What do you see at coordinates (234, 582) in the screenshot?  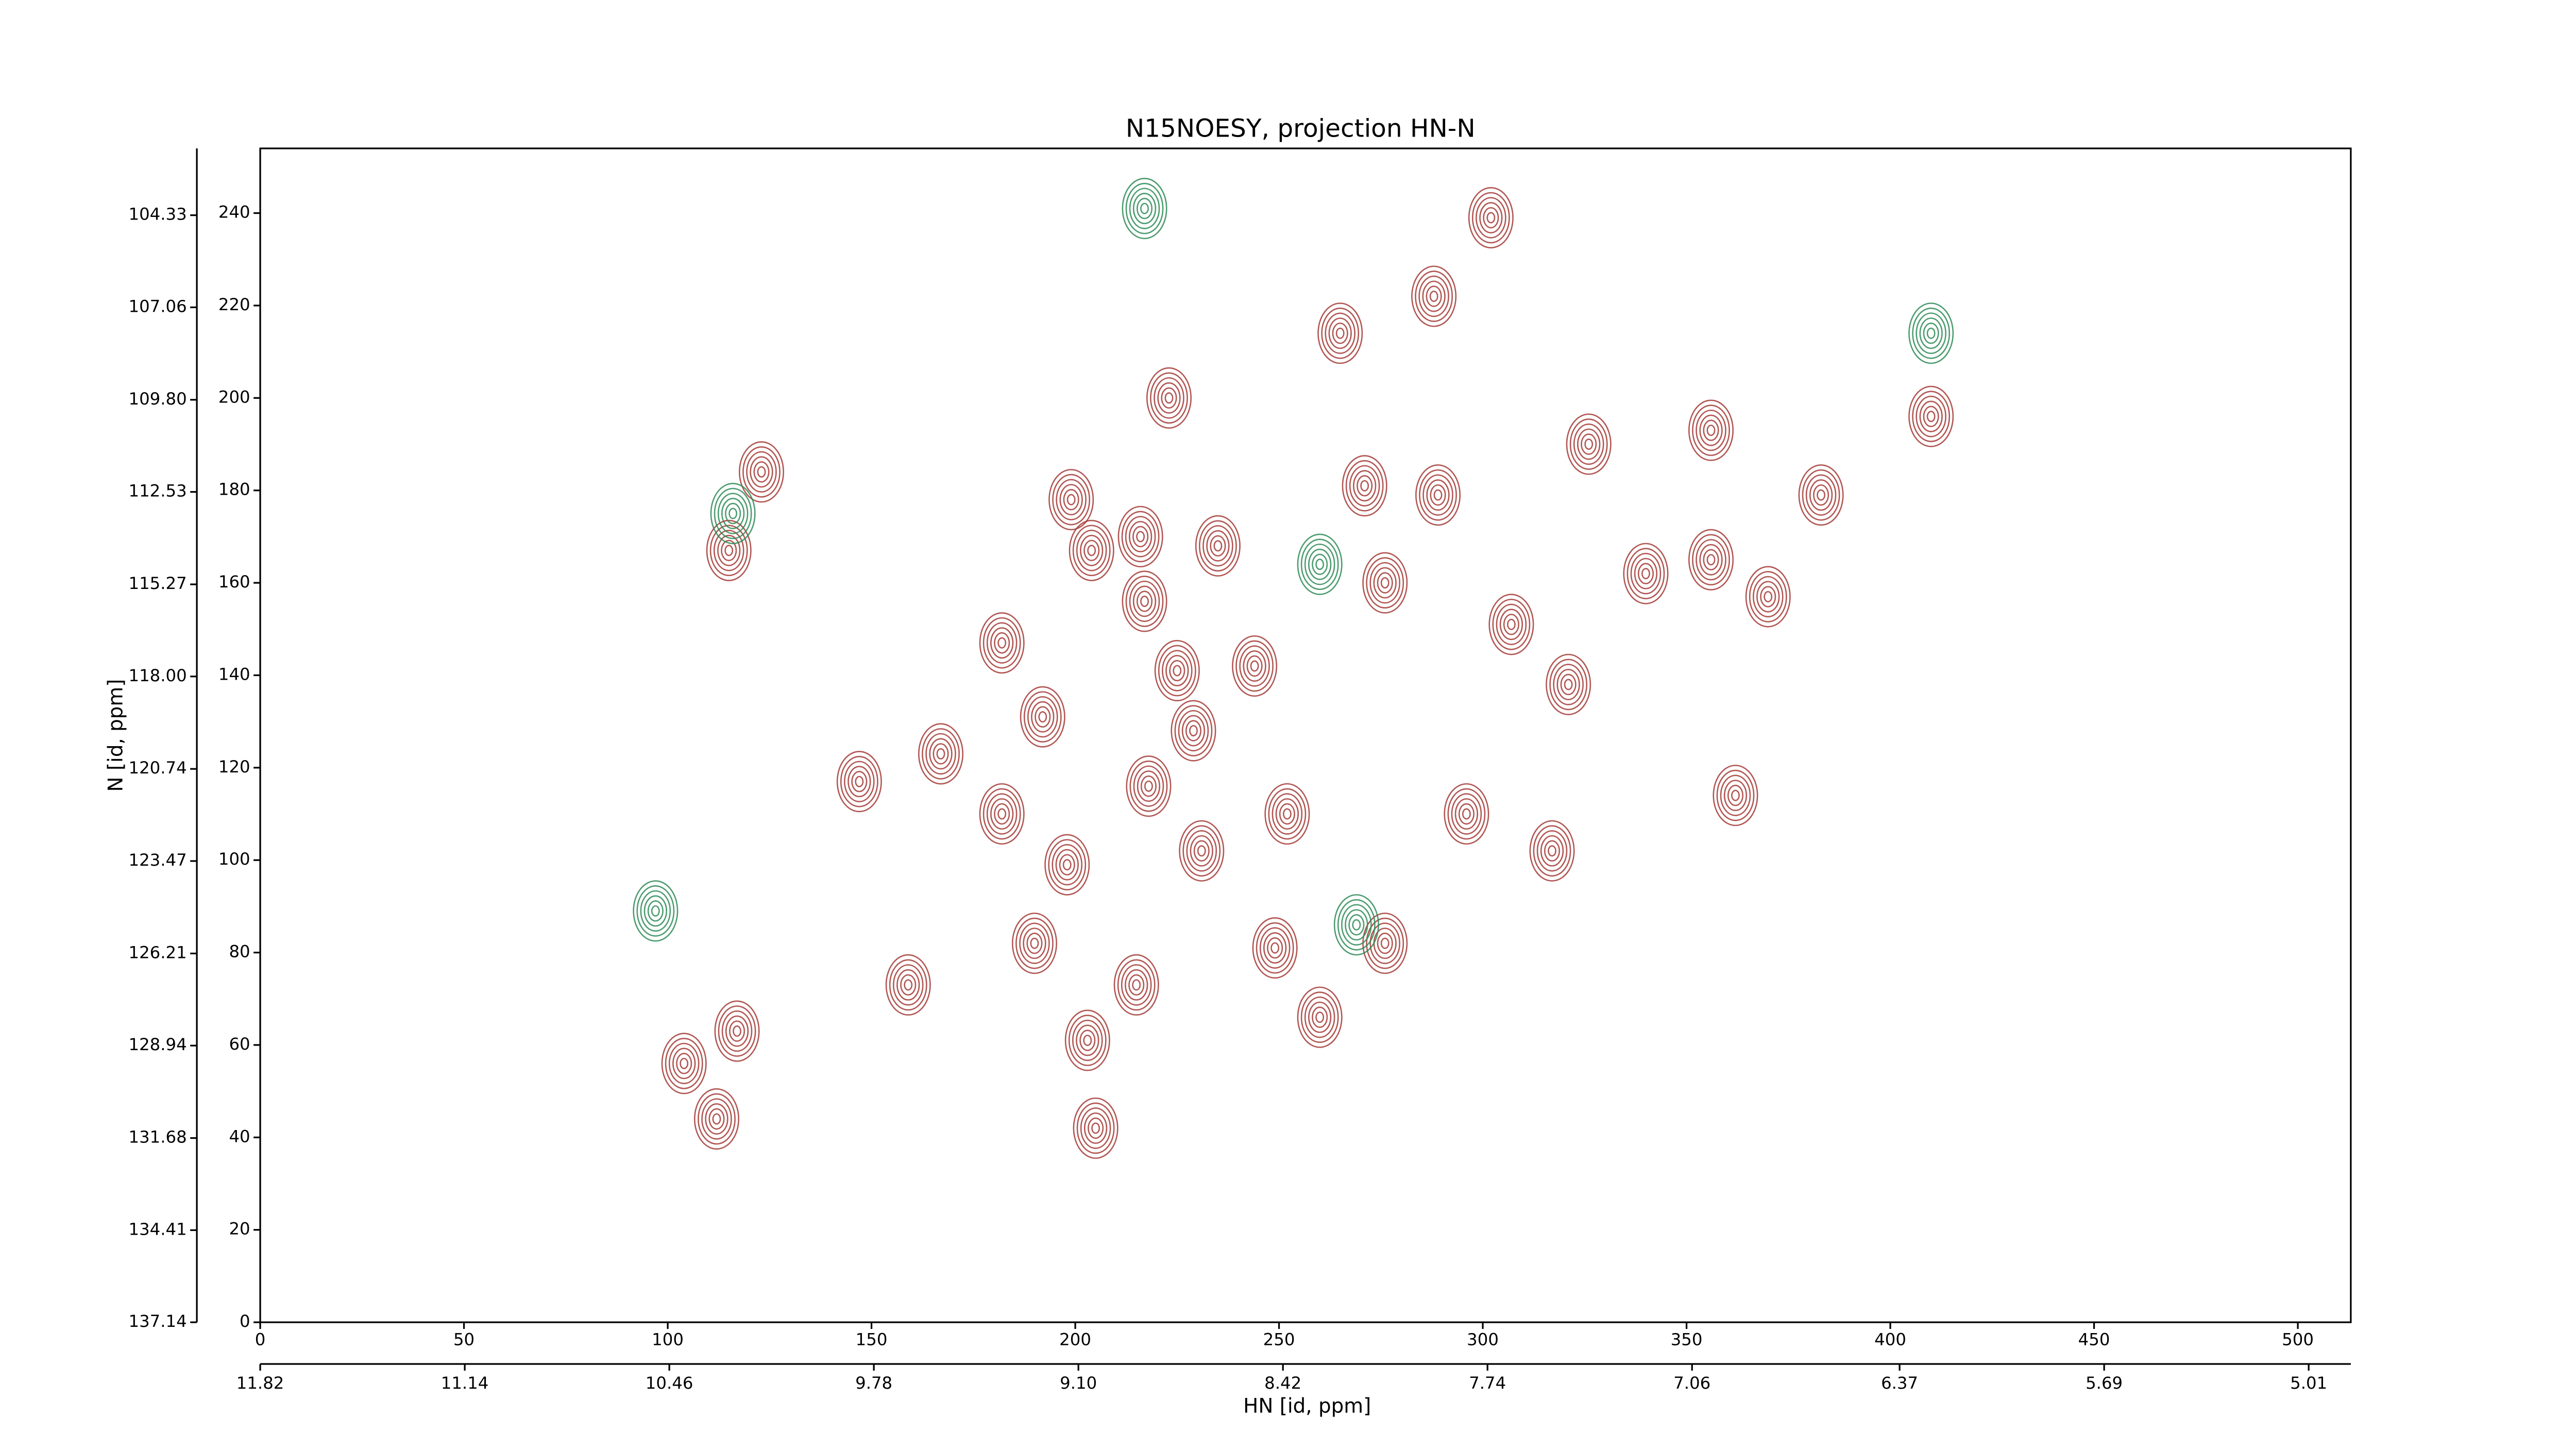 I see `y-tick-label: 160` at bounding box center [234, 582].